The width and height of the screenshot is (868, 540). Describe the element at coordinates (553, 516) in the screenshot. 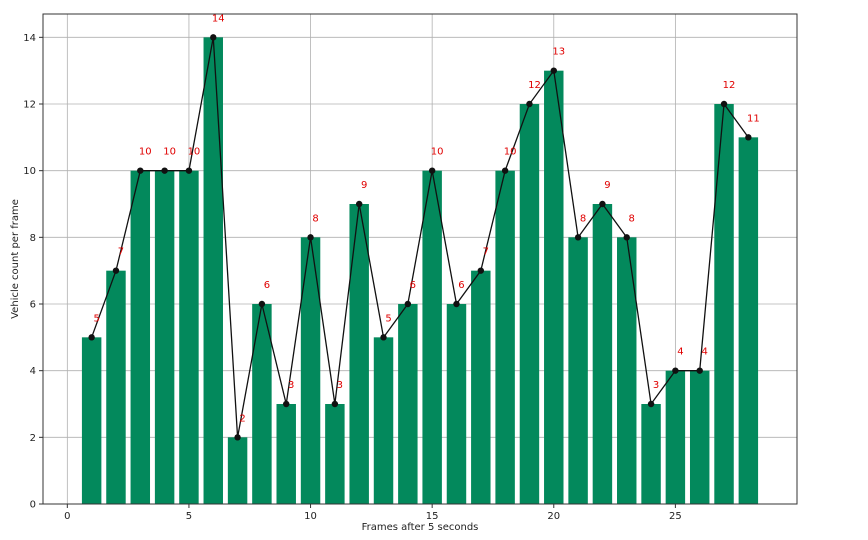

I see `x-tick-label: 20` at that location.